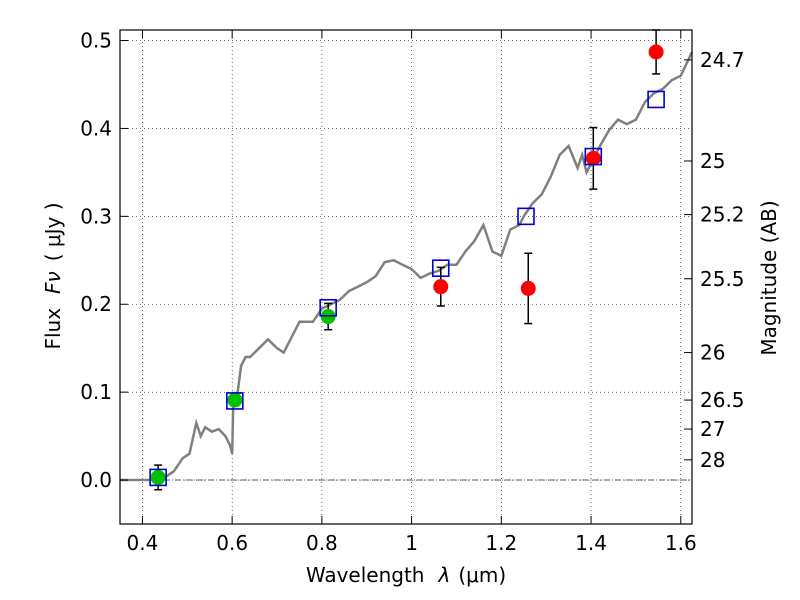 This screenshot has height=600, width=800. What do you see at coordinates (722, 215) in the screenshot?
I see `y2-tick-label: 25.2` at bounding box center [722, 215].